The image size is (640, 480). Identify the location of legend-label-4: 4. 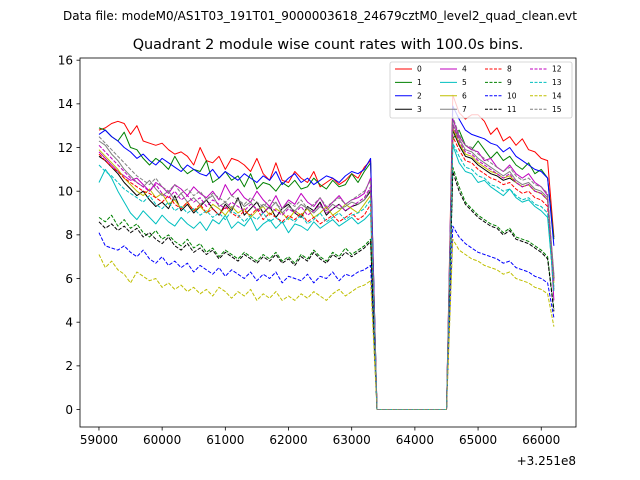
(464, 69).